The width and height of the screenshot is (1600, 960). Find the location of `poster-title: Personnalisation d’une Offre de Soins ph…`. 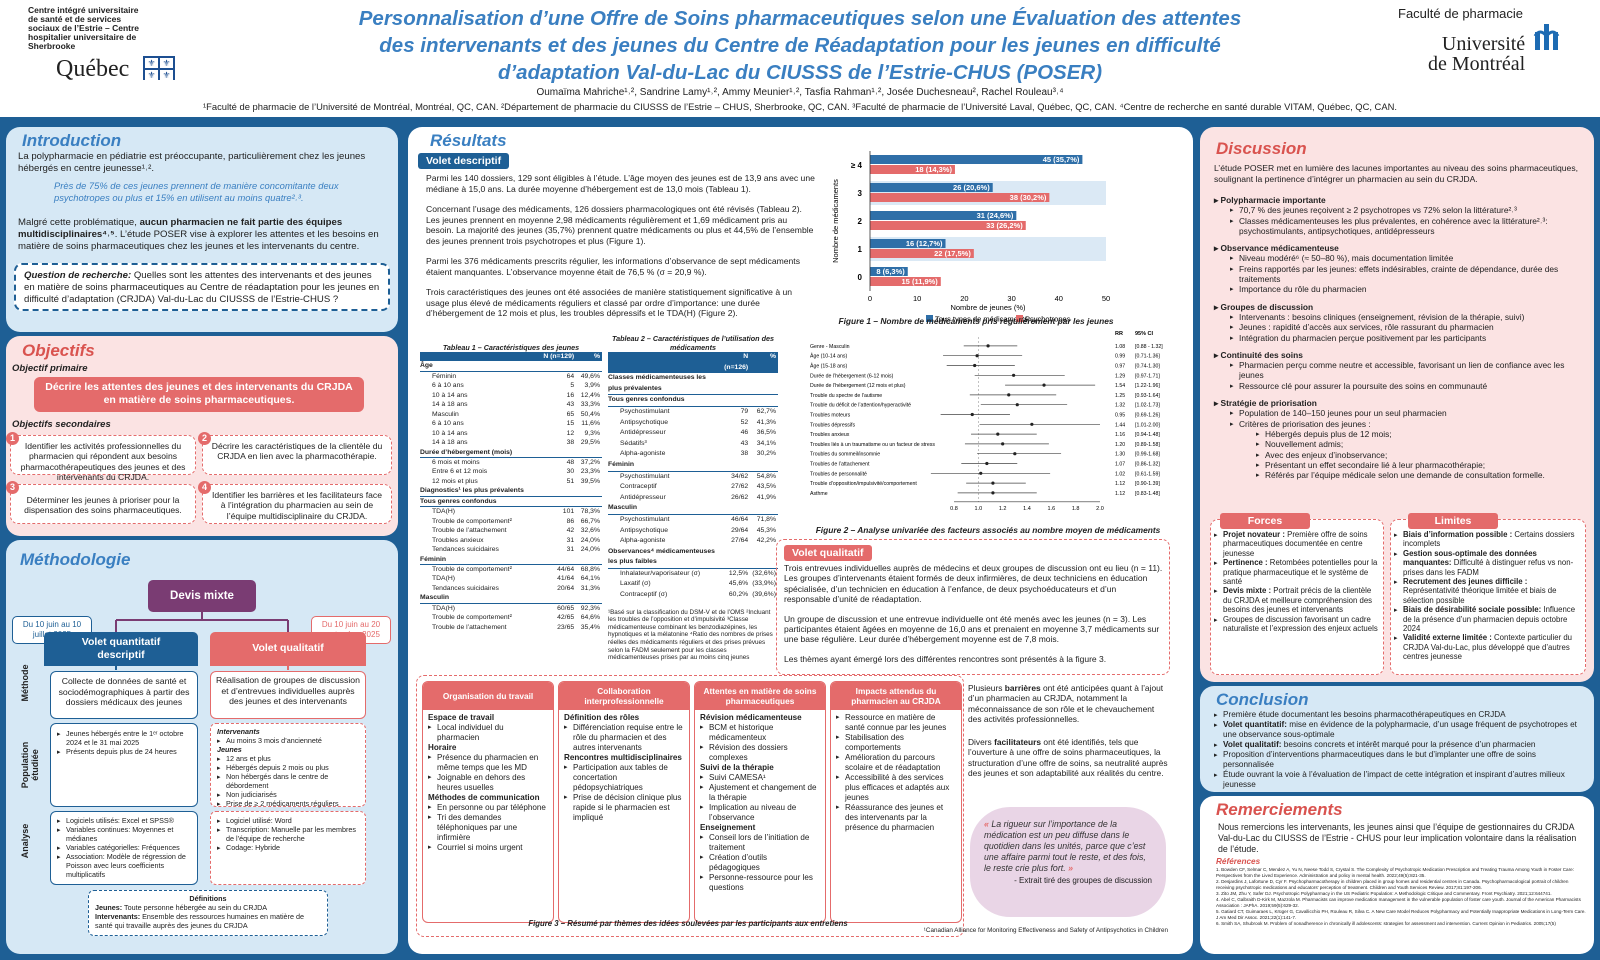

poster-title: Personnalisation d’une Offre de Soins ph… is located at coordinates (800, 45).